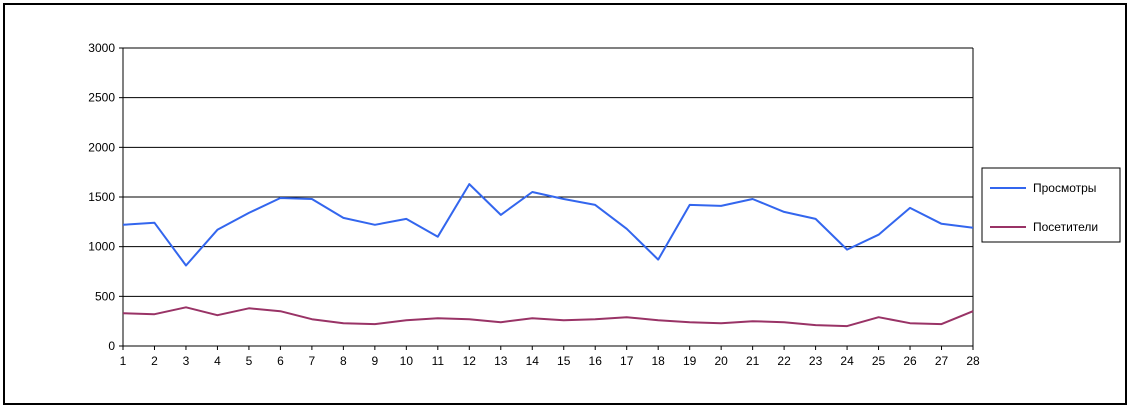  Describe the element at coordinates (407, 361) in the screenshot. I see `x-tick-label: 10` at that location.